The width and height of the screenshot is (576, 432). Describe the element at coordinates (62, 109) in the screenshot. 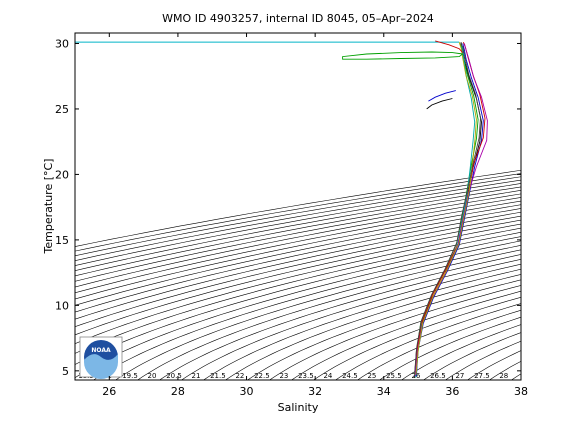

I see `y-tick-label: 25` at that location.